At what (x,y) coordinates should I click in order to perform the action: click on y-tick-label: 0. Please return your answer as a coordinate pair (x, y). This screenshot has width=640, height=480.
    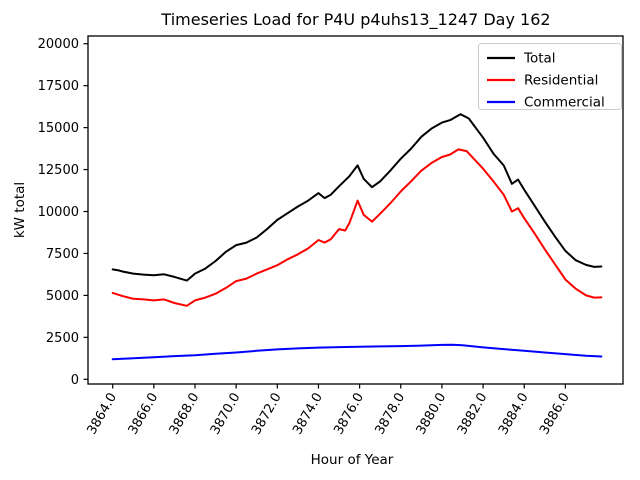
    Looking at the image, I should click on (75, 380).